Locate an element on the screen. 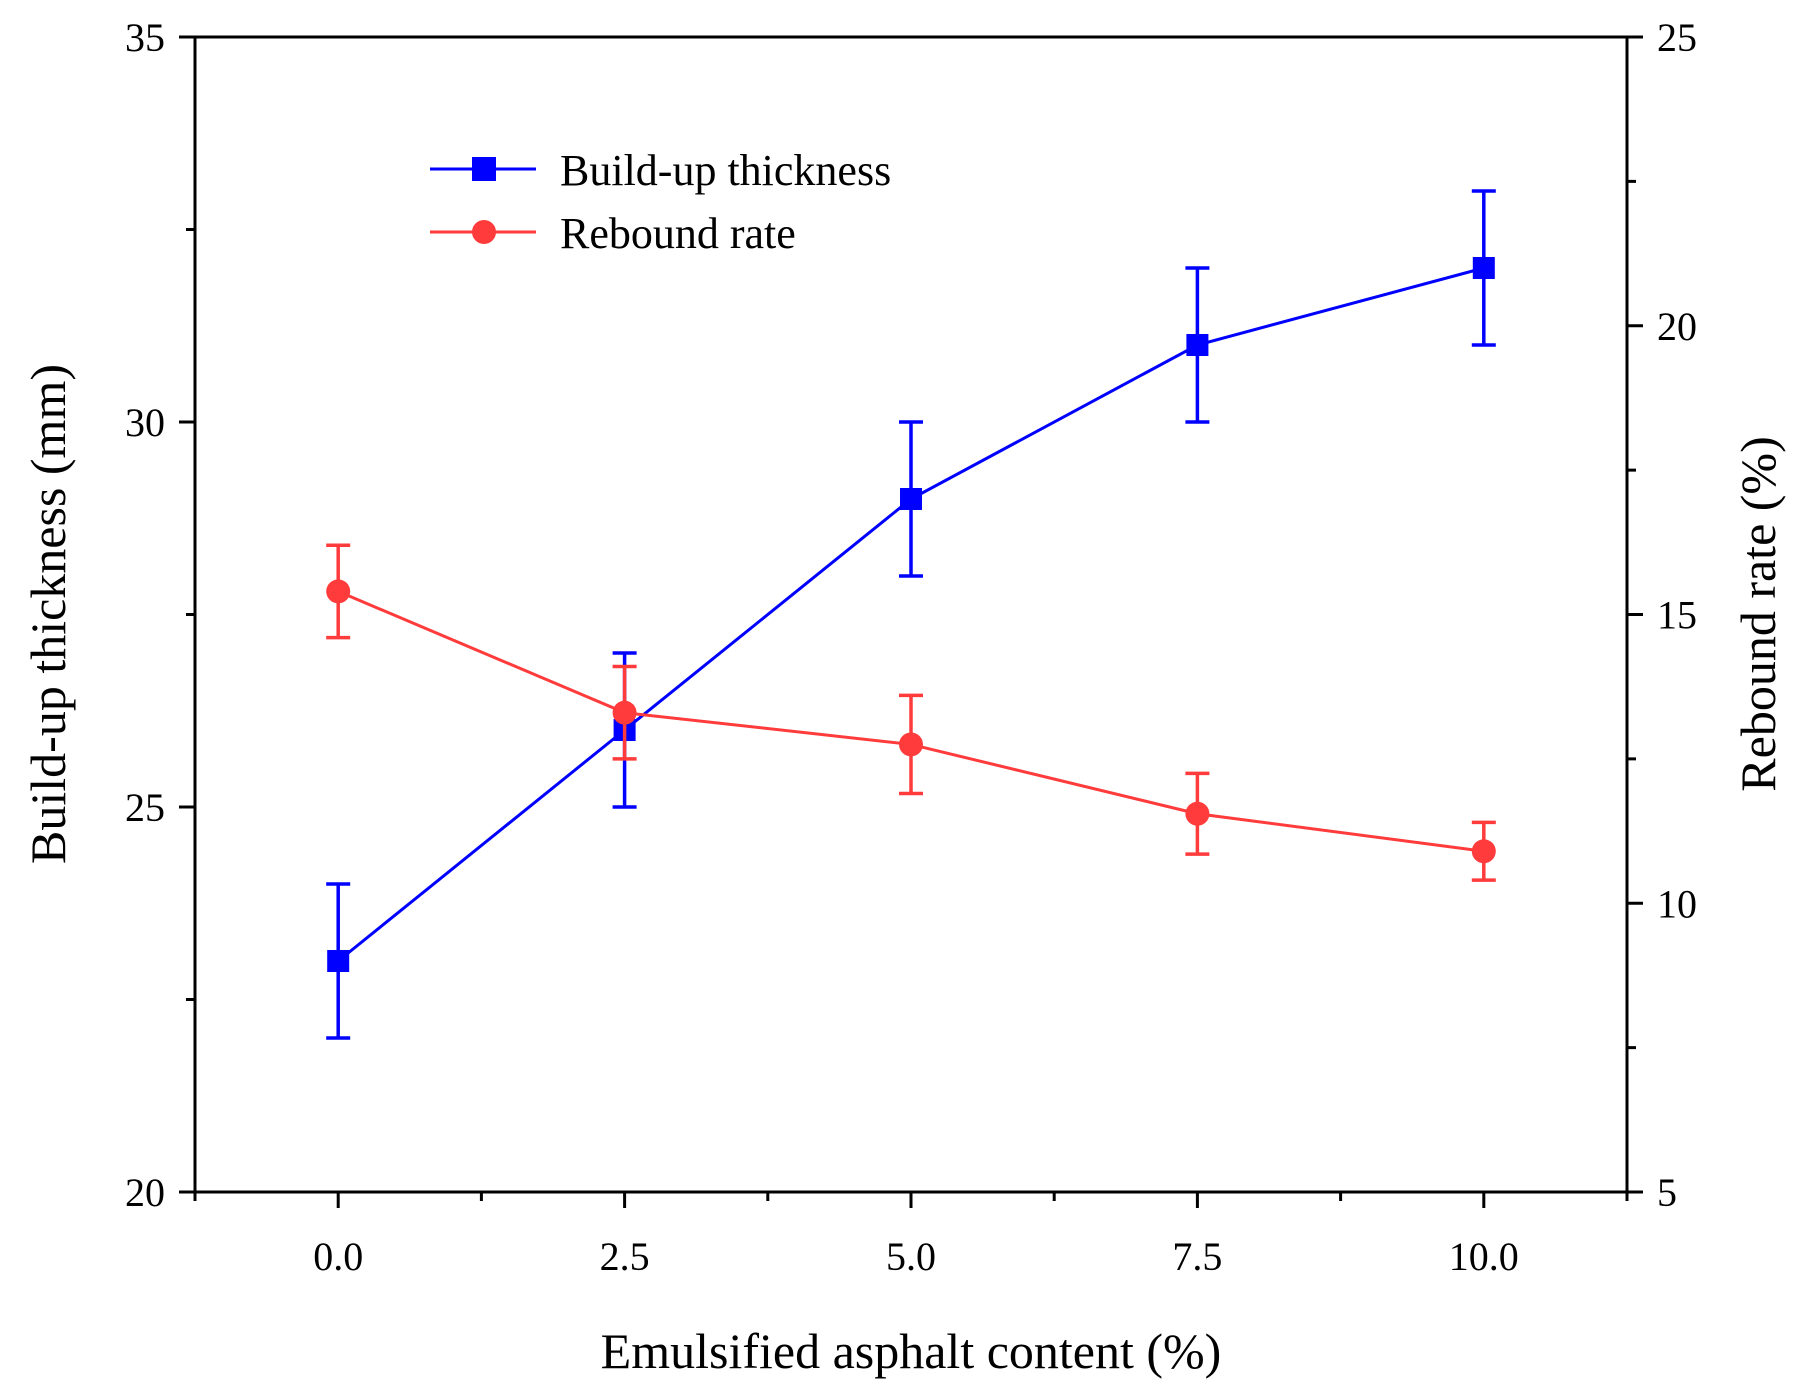 This screenshot has width=1808, height=1396. y2-tick-label: 25 is located at coordinates (1677, 37).